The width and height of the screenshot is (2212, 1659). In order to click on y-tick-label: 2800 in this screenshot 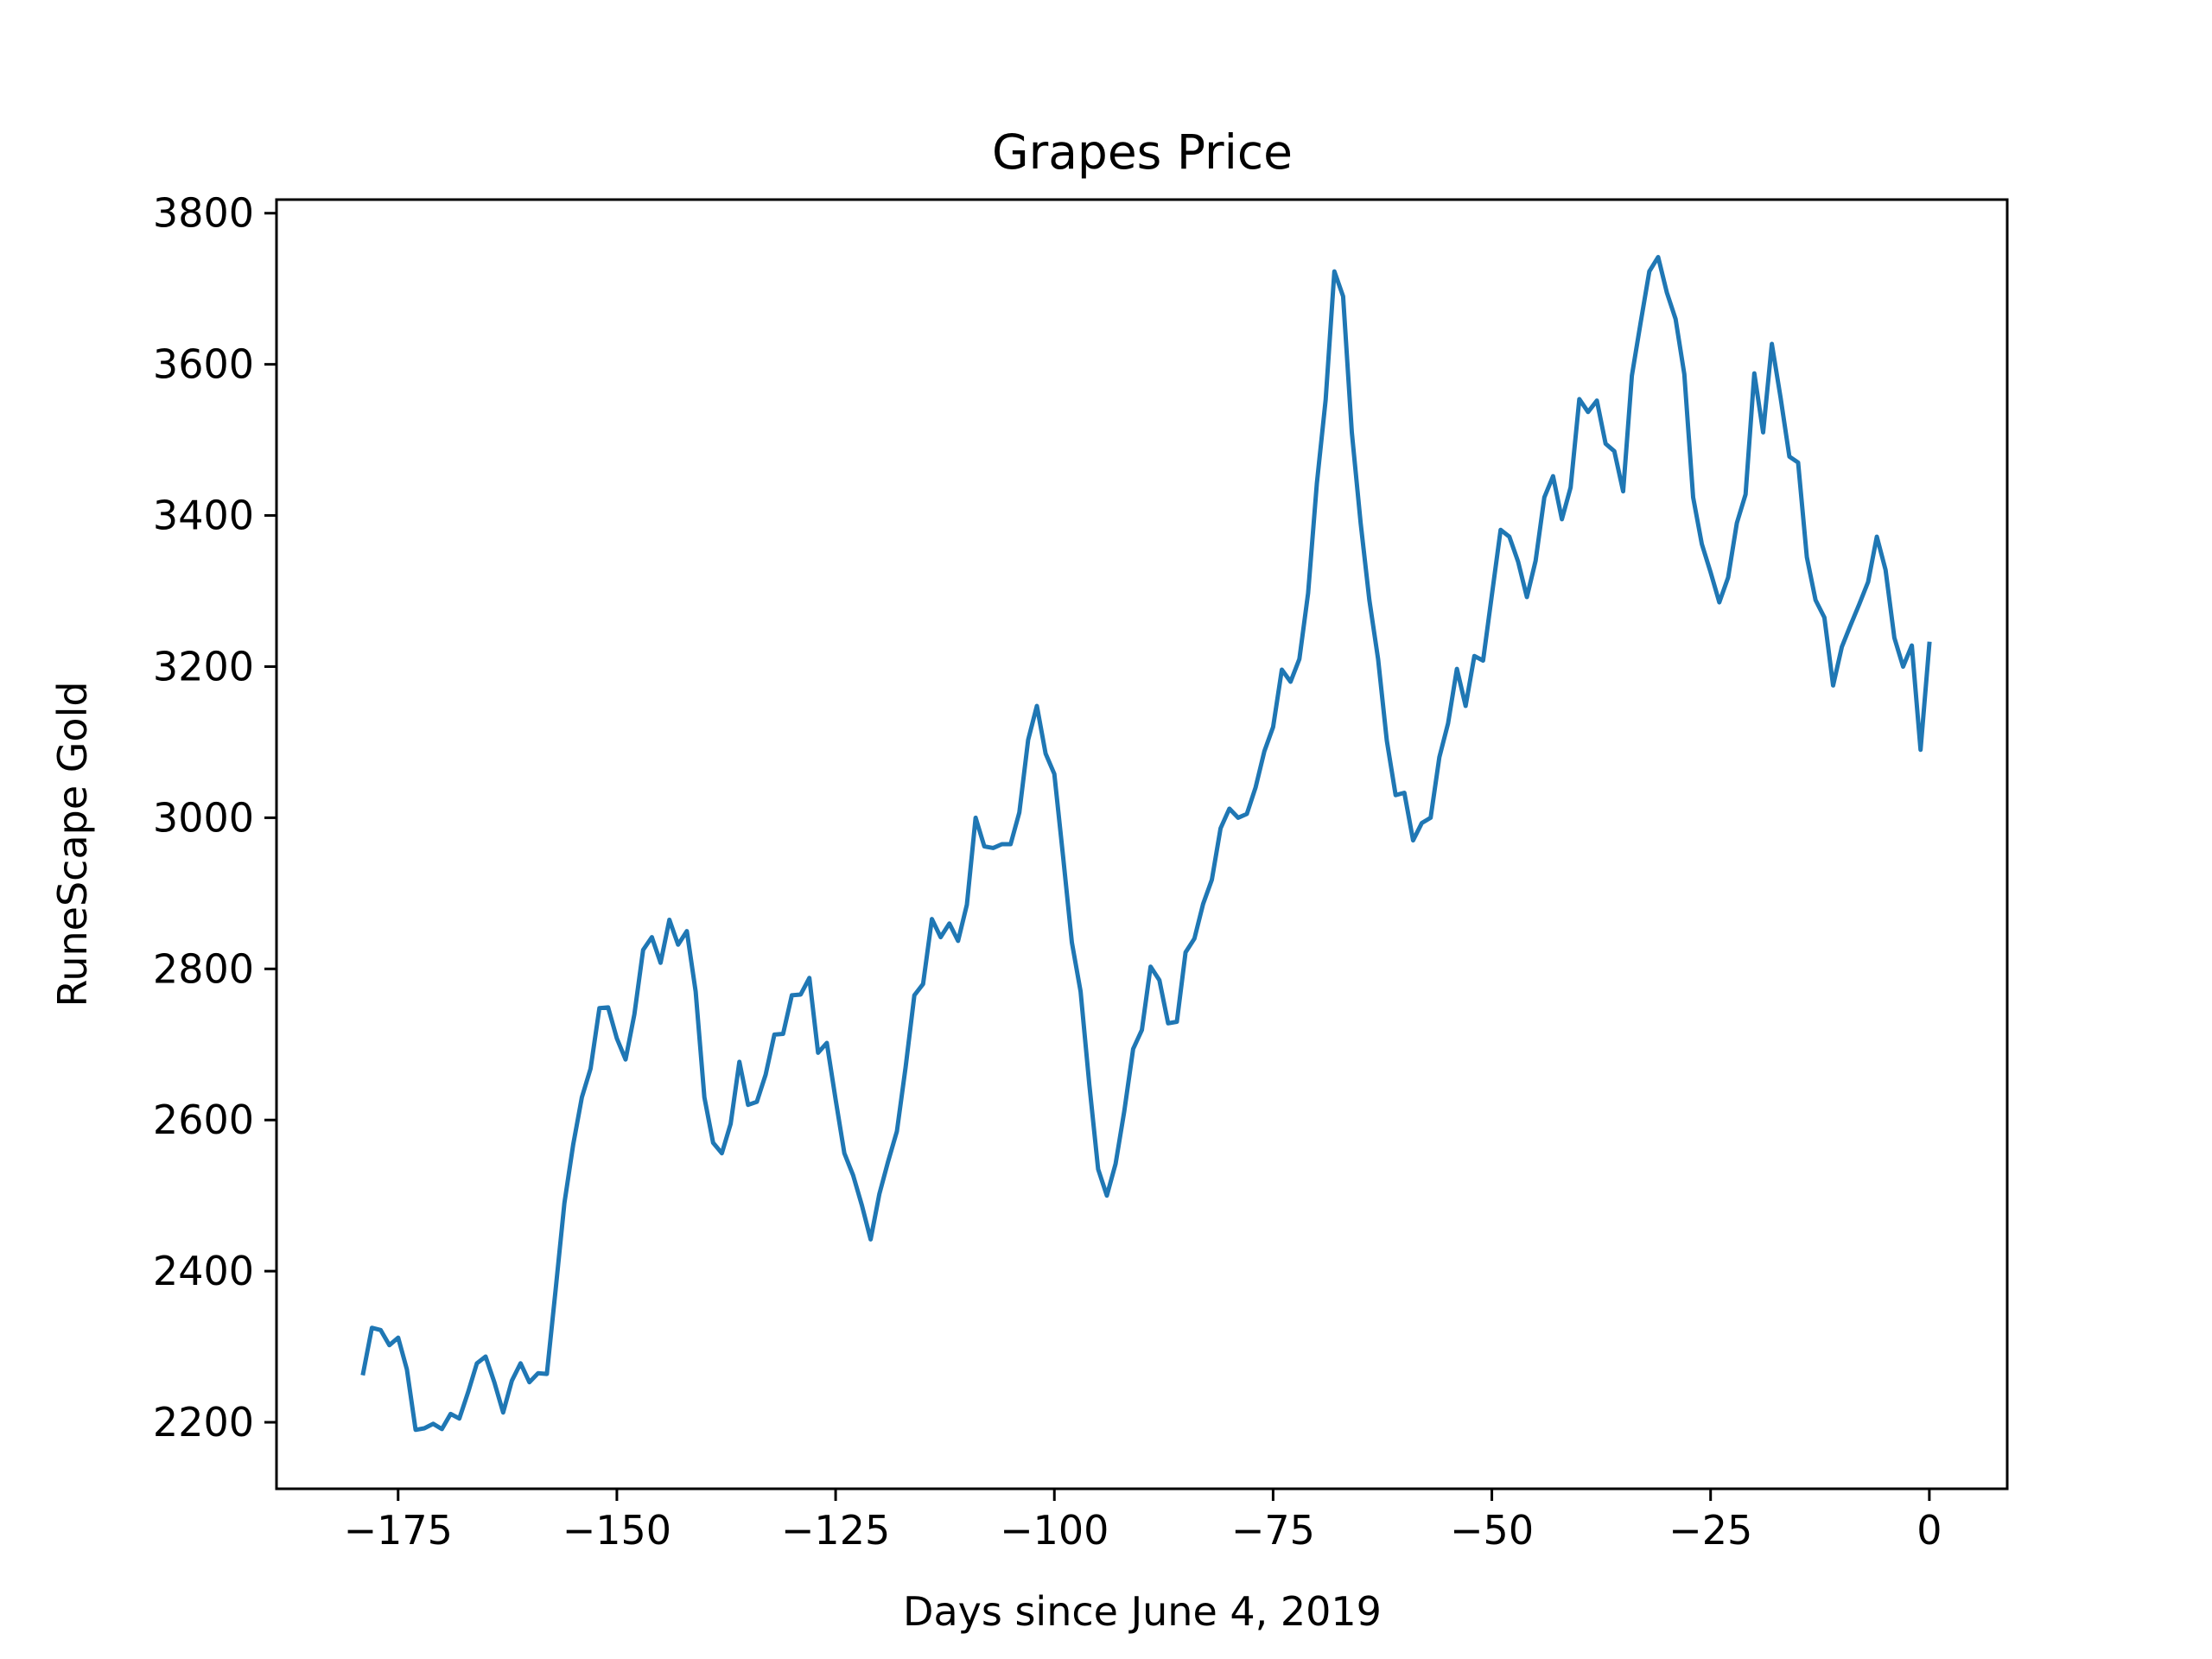, I will do `click(203, 968)`.